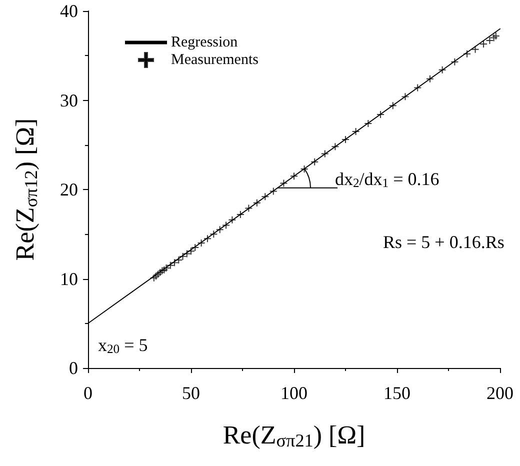 Image resolution: width=520 pixels, height=466 pixels. I want to click on x-tick-label: 0, so click(88, 393).